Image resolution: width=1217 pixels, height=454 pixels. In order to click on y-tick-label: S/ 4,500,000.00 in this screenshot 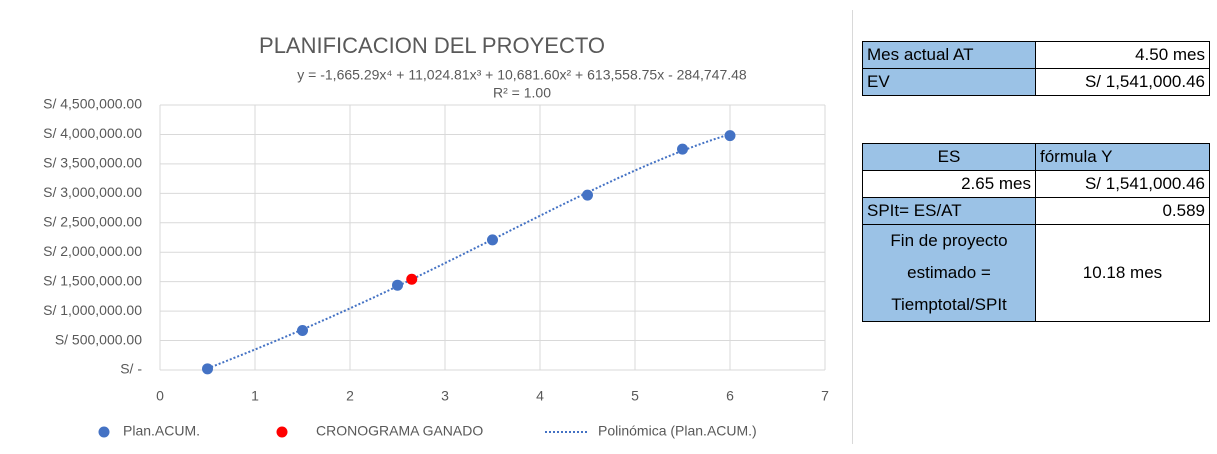, I will do `click(92, 104)`.